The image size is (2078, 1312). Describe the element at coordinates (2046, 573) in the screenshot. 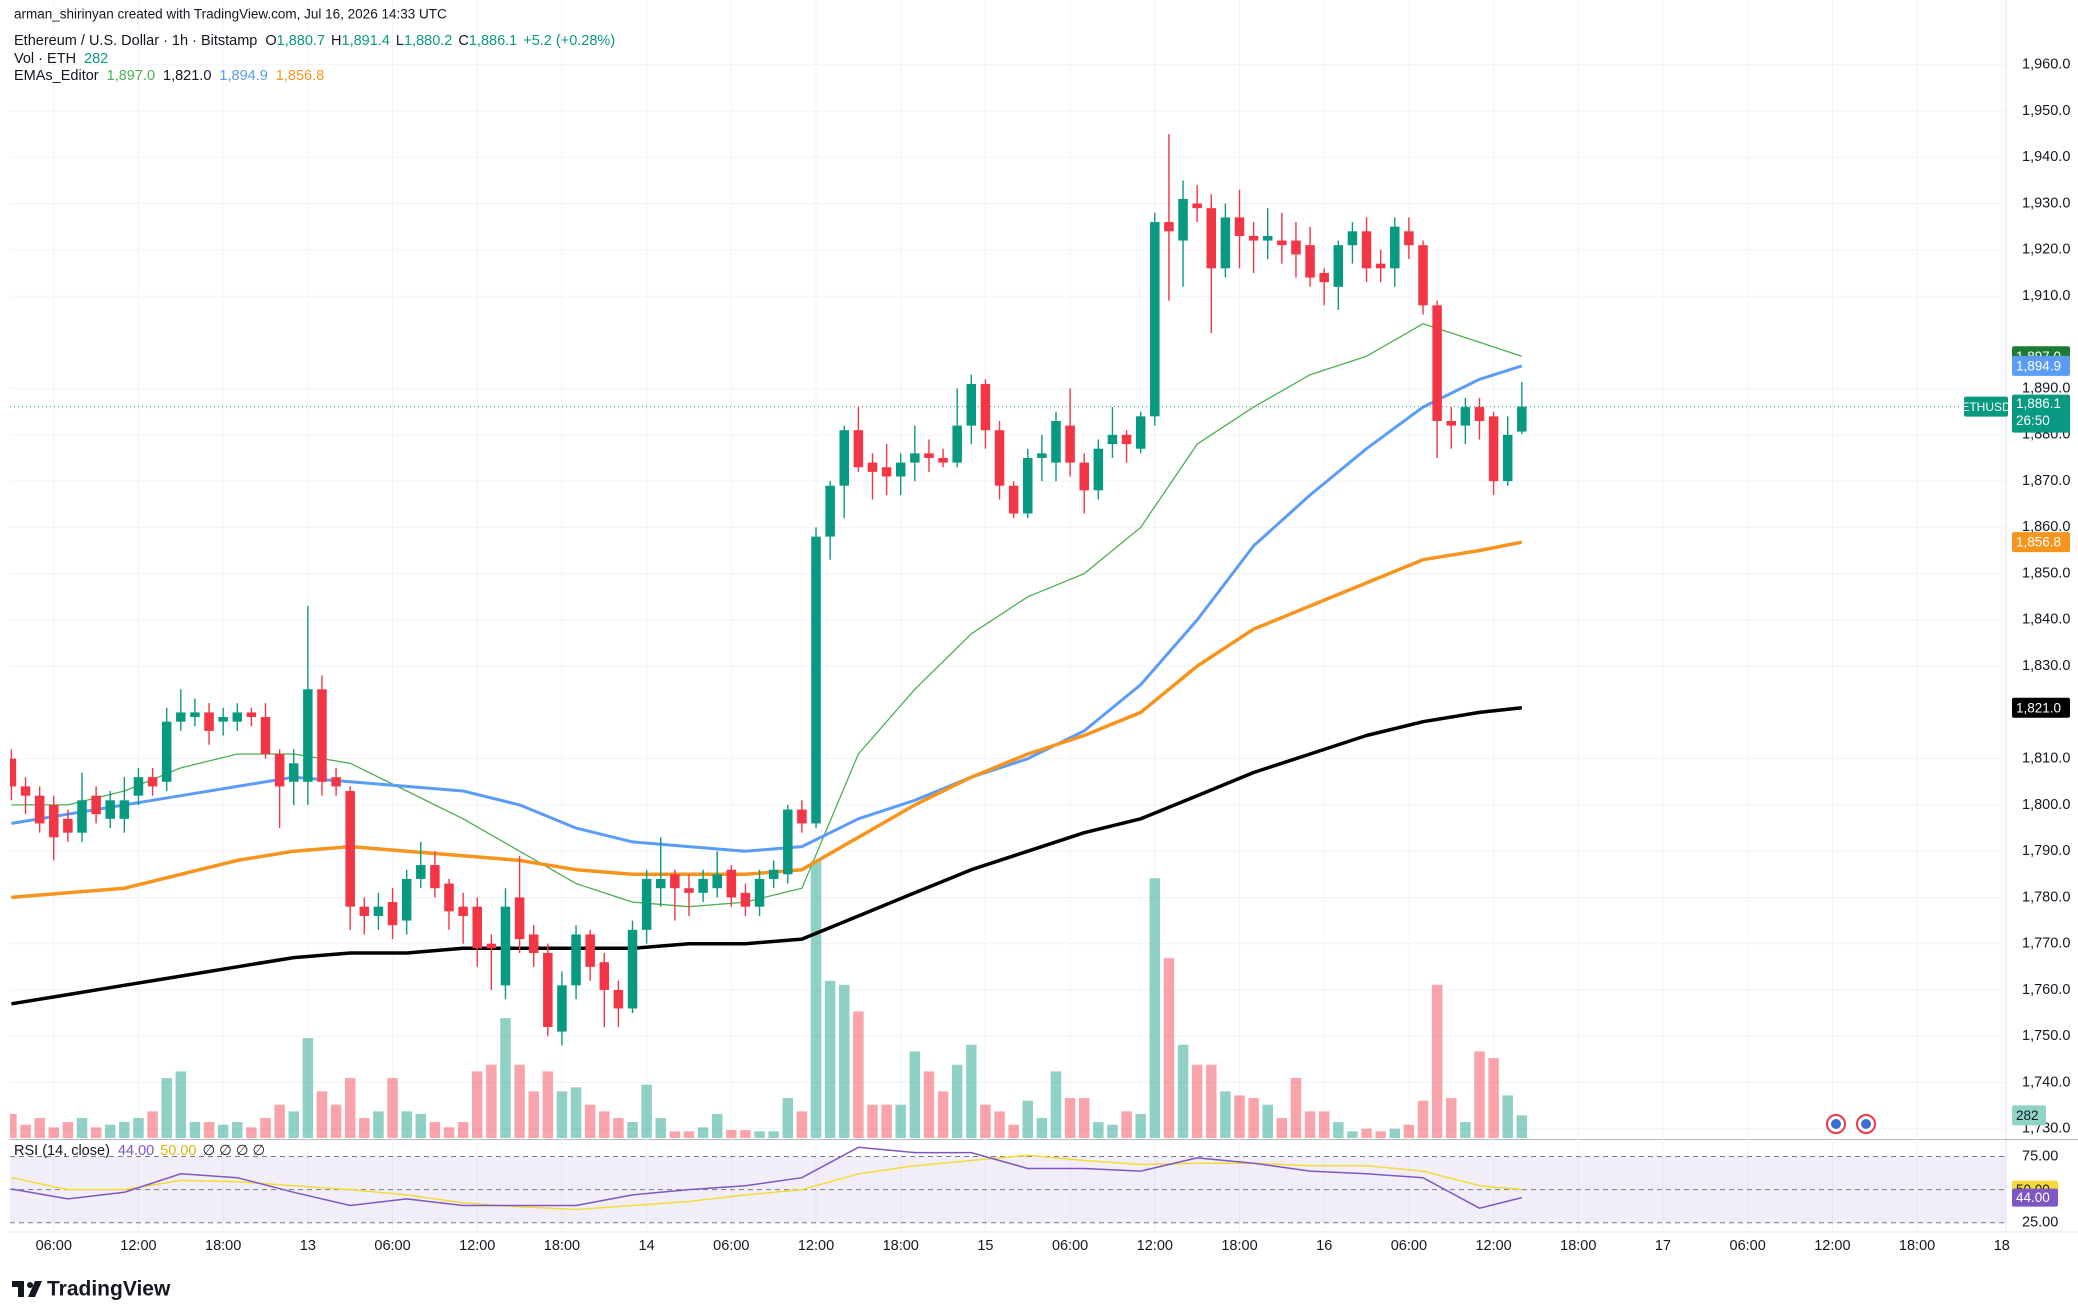

I see `y-tick-label: 1,850.0` at that location.